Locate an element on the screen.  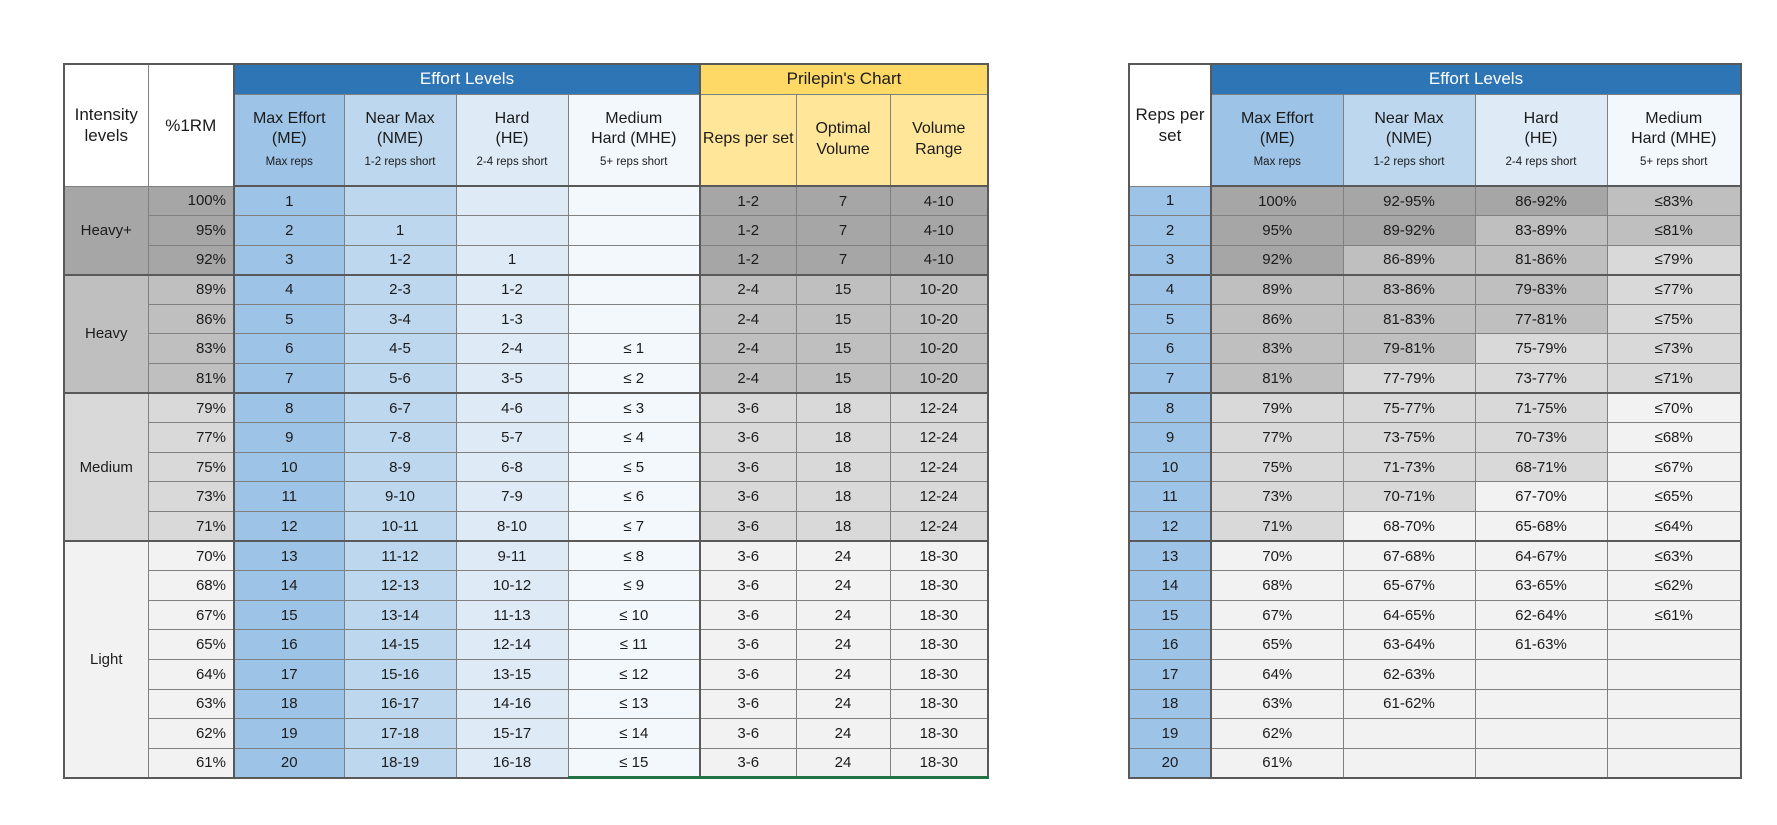
column-title: (HE) is located at coordinates (1541, 139).